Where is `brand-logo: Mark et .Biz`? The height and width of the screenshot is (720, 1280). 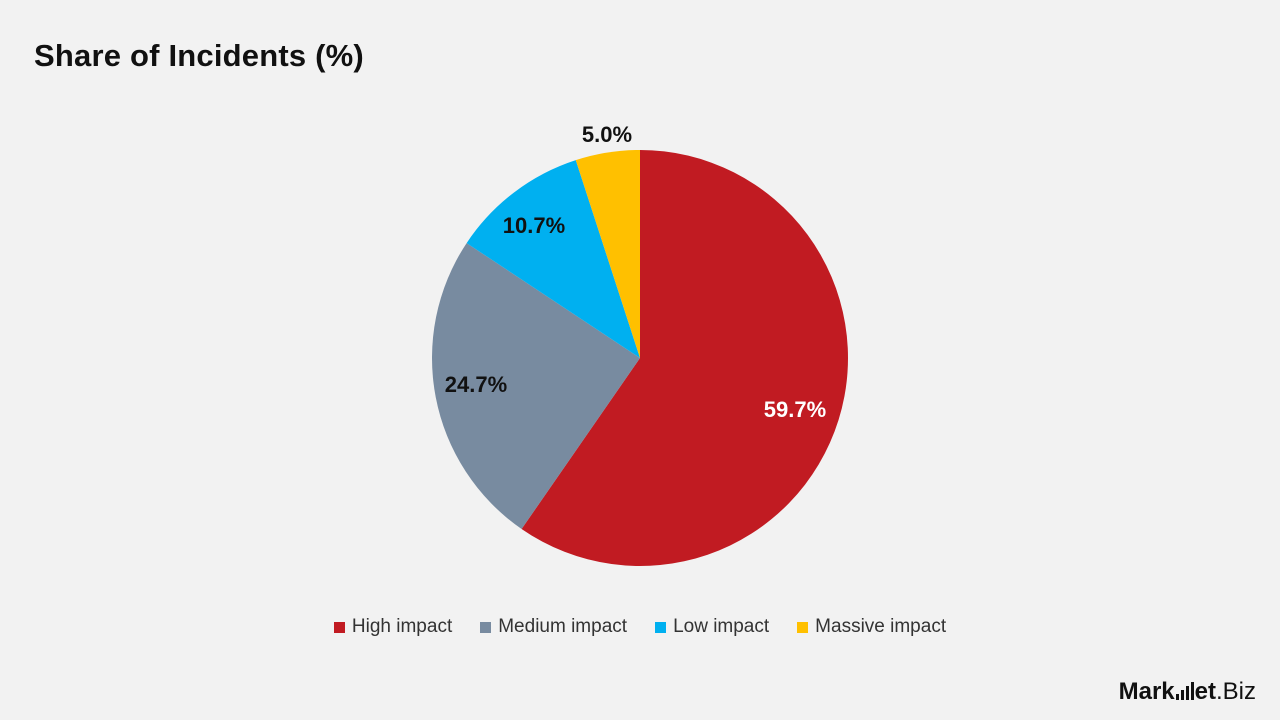 brand-logo: Mark et .Biz is located at coordinates (1187, 692).